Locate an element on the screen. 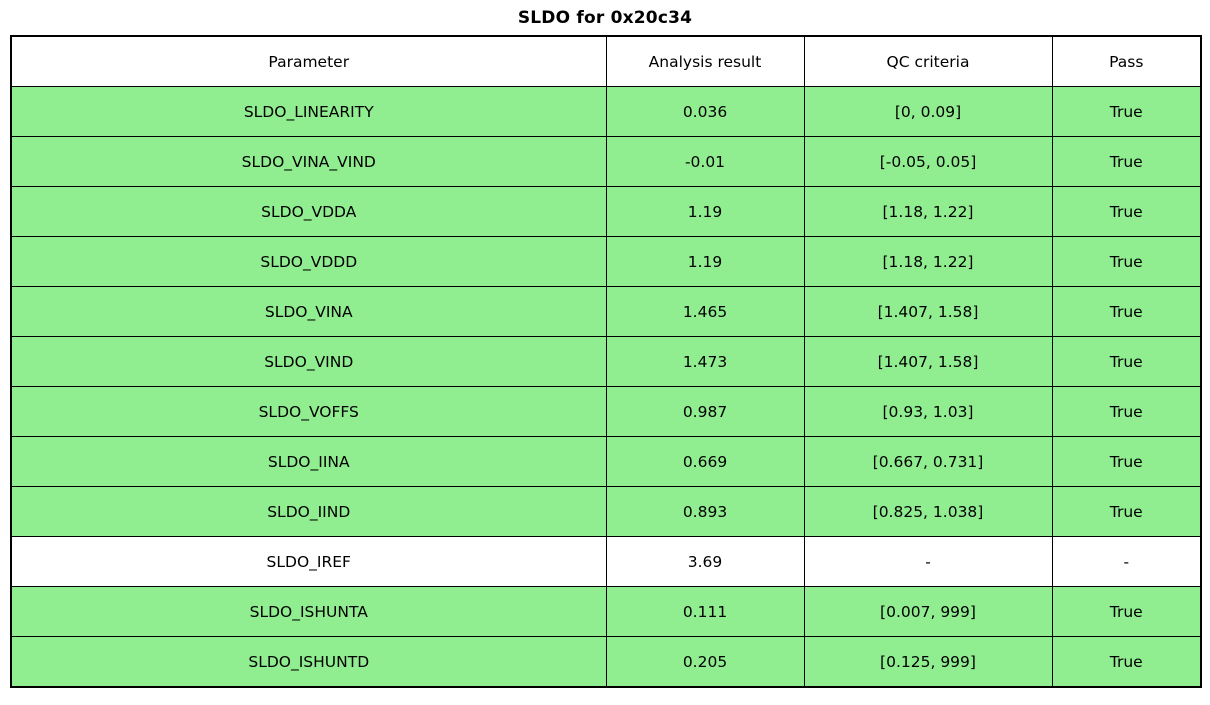  cell-qc-criteria: [0.93, 1.03] is located at coordinates (928, 411).